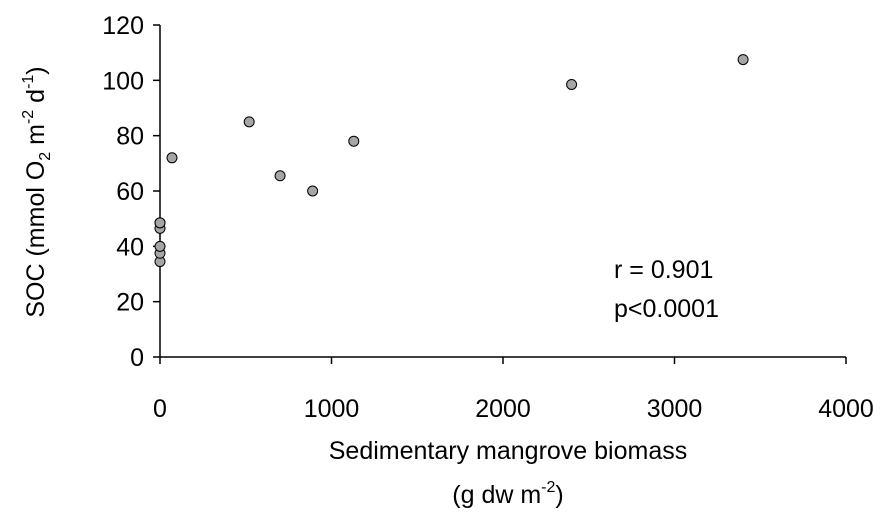 This screenshot has height=513, width=887. Describe the element at coordinates (130, 247) in the screenshot. I see `y-tick-label: 40` at that location.